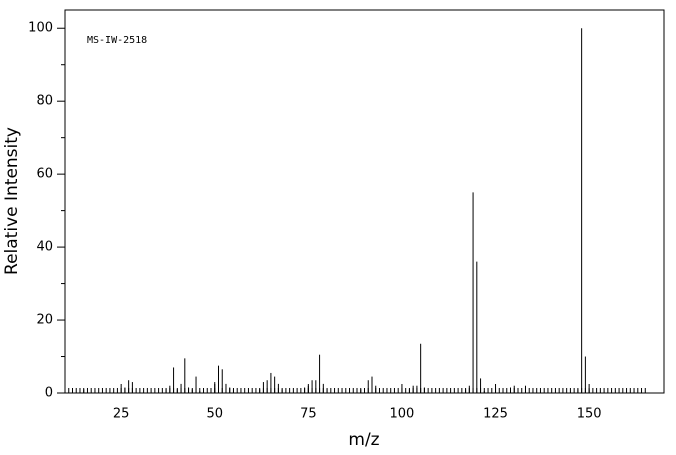  I want to click on x-tick-label: 100, so click(402, 414).